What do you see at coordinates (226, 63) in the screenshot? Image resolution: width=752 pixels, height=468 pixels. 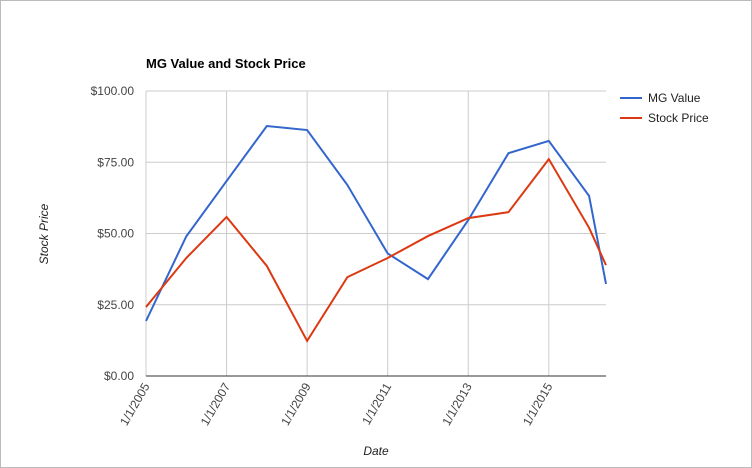 I see `chart-title: MG Value and Stock Price` at bounding box center [226, 63].